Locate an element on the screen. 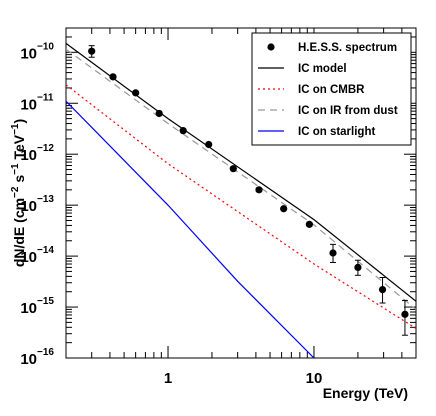 The width and height of the screenshot is (436, 416). x-tick-label: 10 is located at coordinates (314, 378).